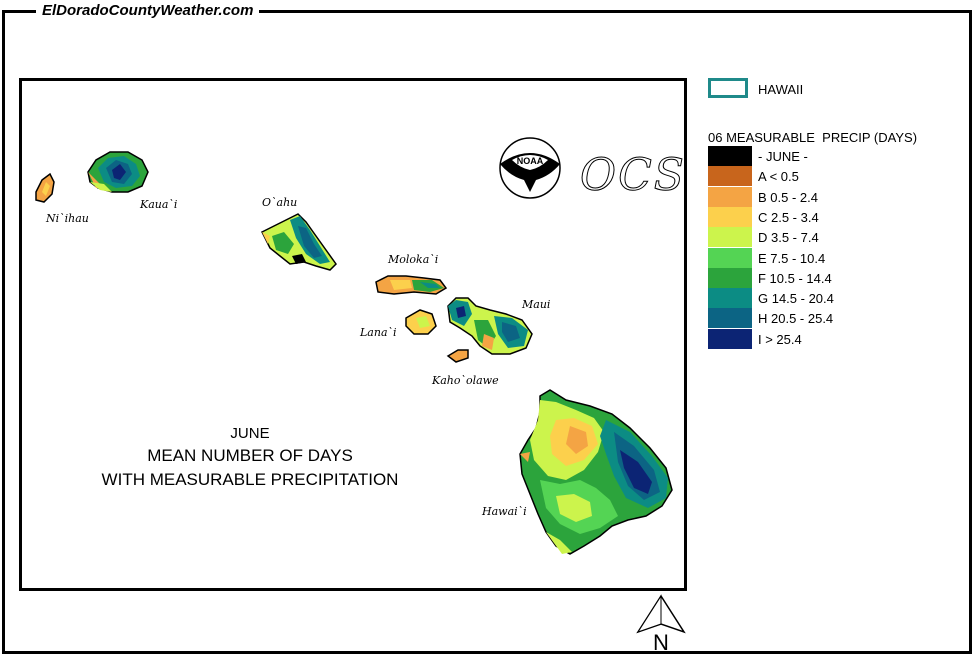  Describe the element at coordinates (796, 299) in the screenshot. I see `legend-label: G 14.5 - 20.4` at that location.